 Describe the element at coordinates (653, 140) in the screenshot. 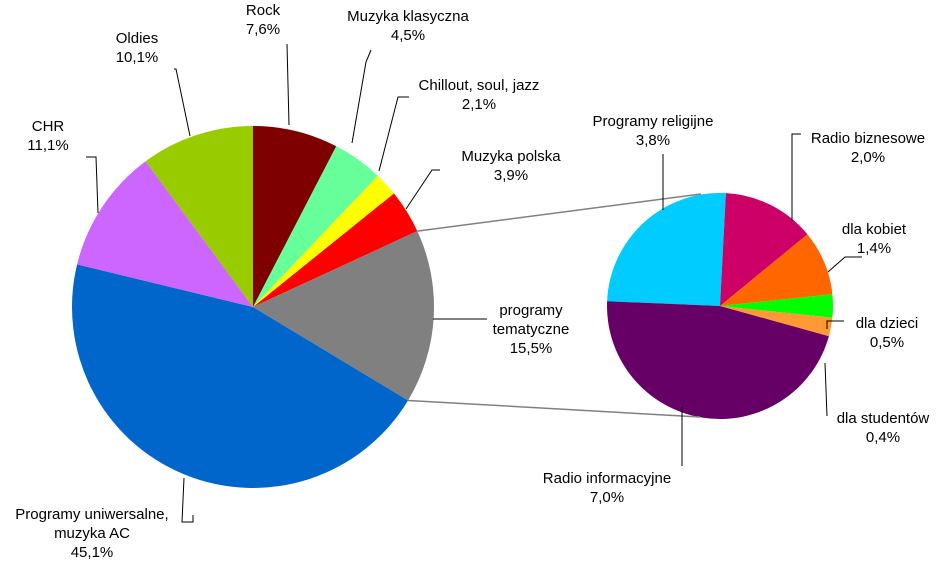

I see `sub-label-programy-religijne-line: 3,8%` at that location.